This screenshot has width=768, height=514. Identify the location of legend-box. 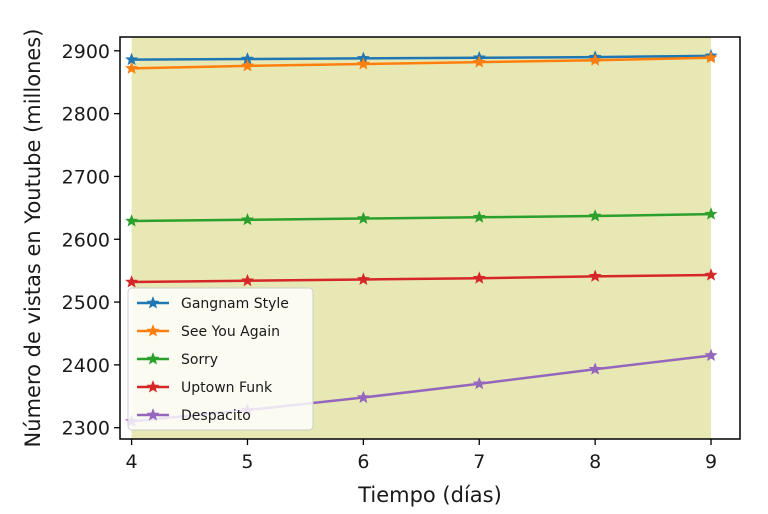
(220, 359).